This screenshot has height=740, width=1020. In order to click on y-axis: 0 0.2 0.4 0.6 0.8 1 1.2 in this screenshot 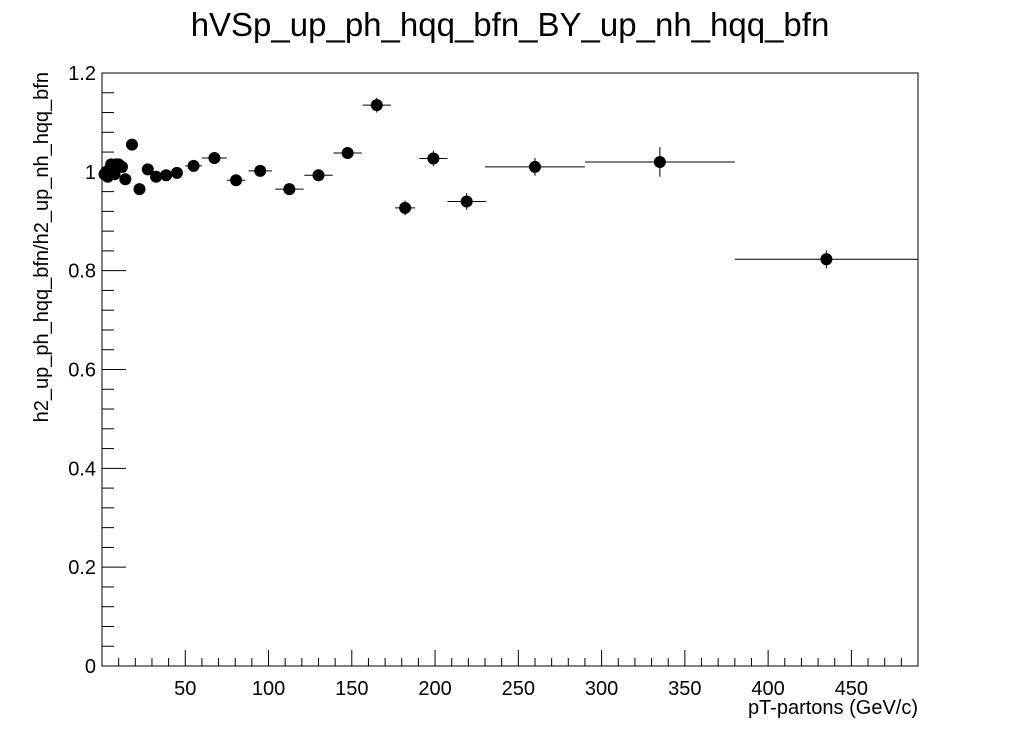, I will do `click(97, 370)`.